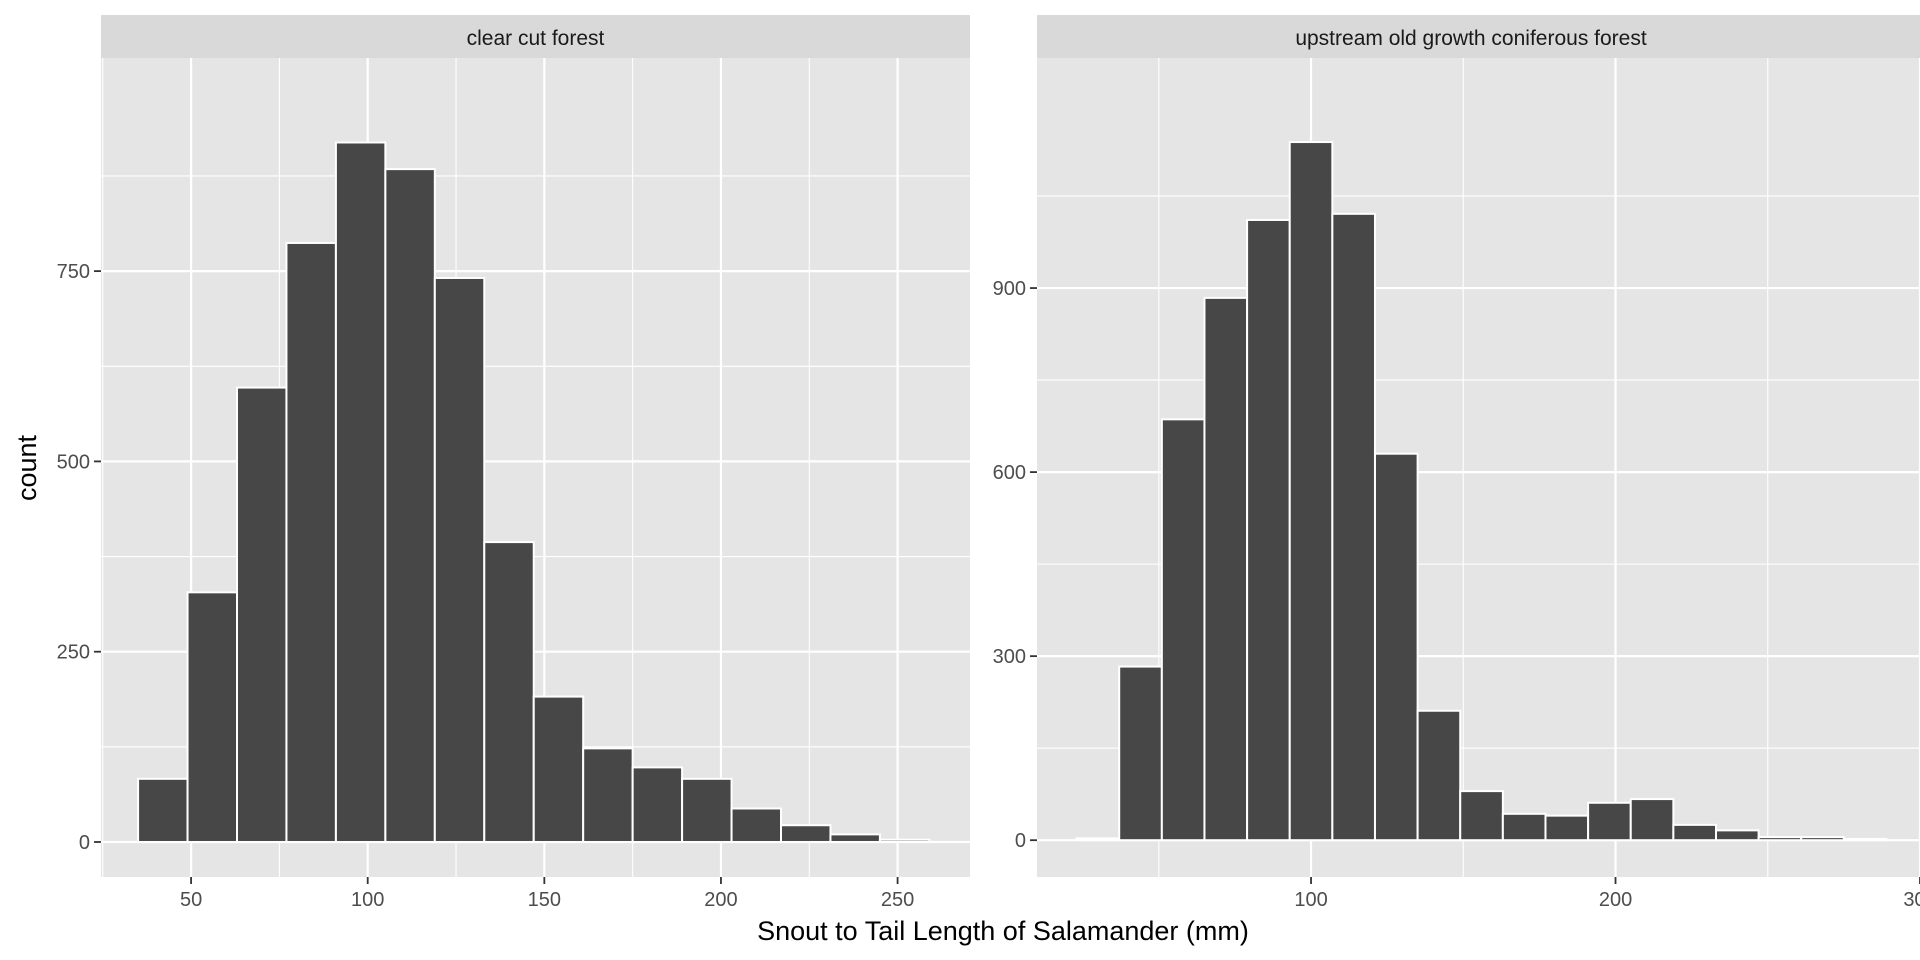  I want to click on y-tick-label: 600, so click(1009, 473).